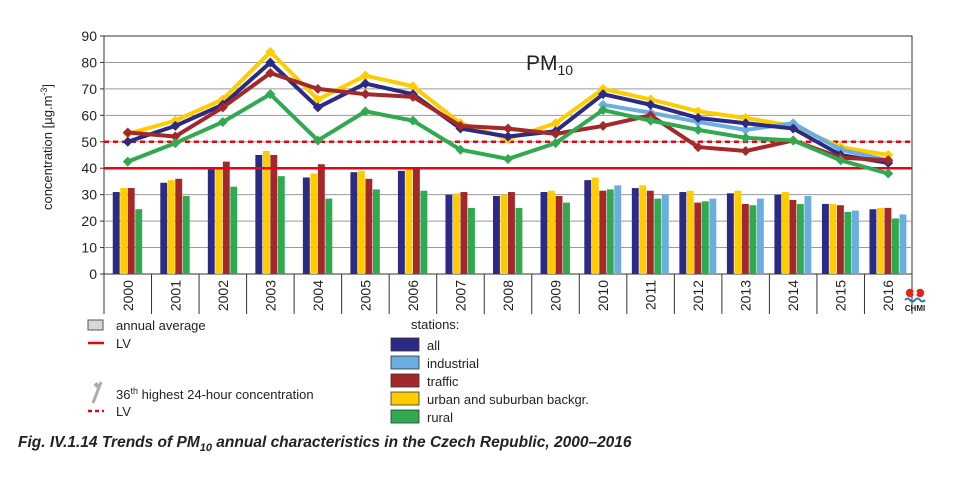 The width and height of the screenshot is (976, 482). I want to click on y-tick-label: 40, so click(89, 168).